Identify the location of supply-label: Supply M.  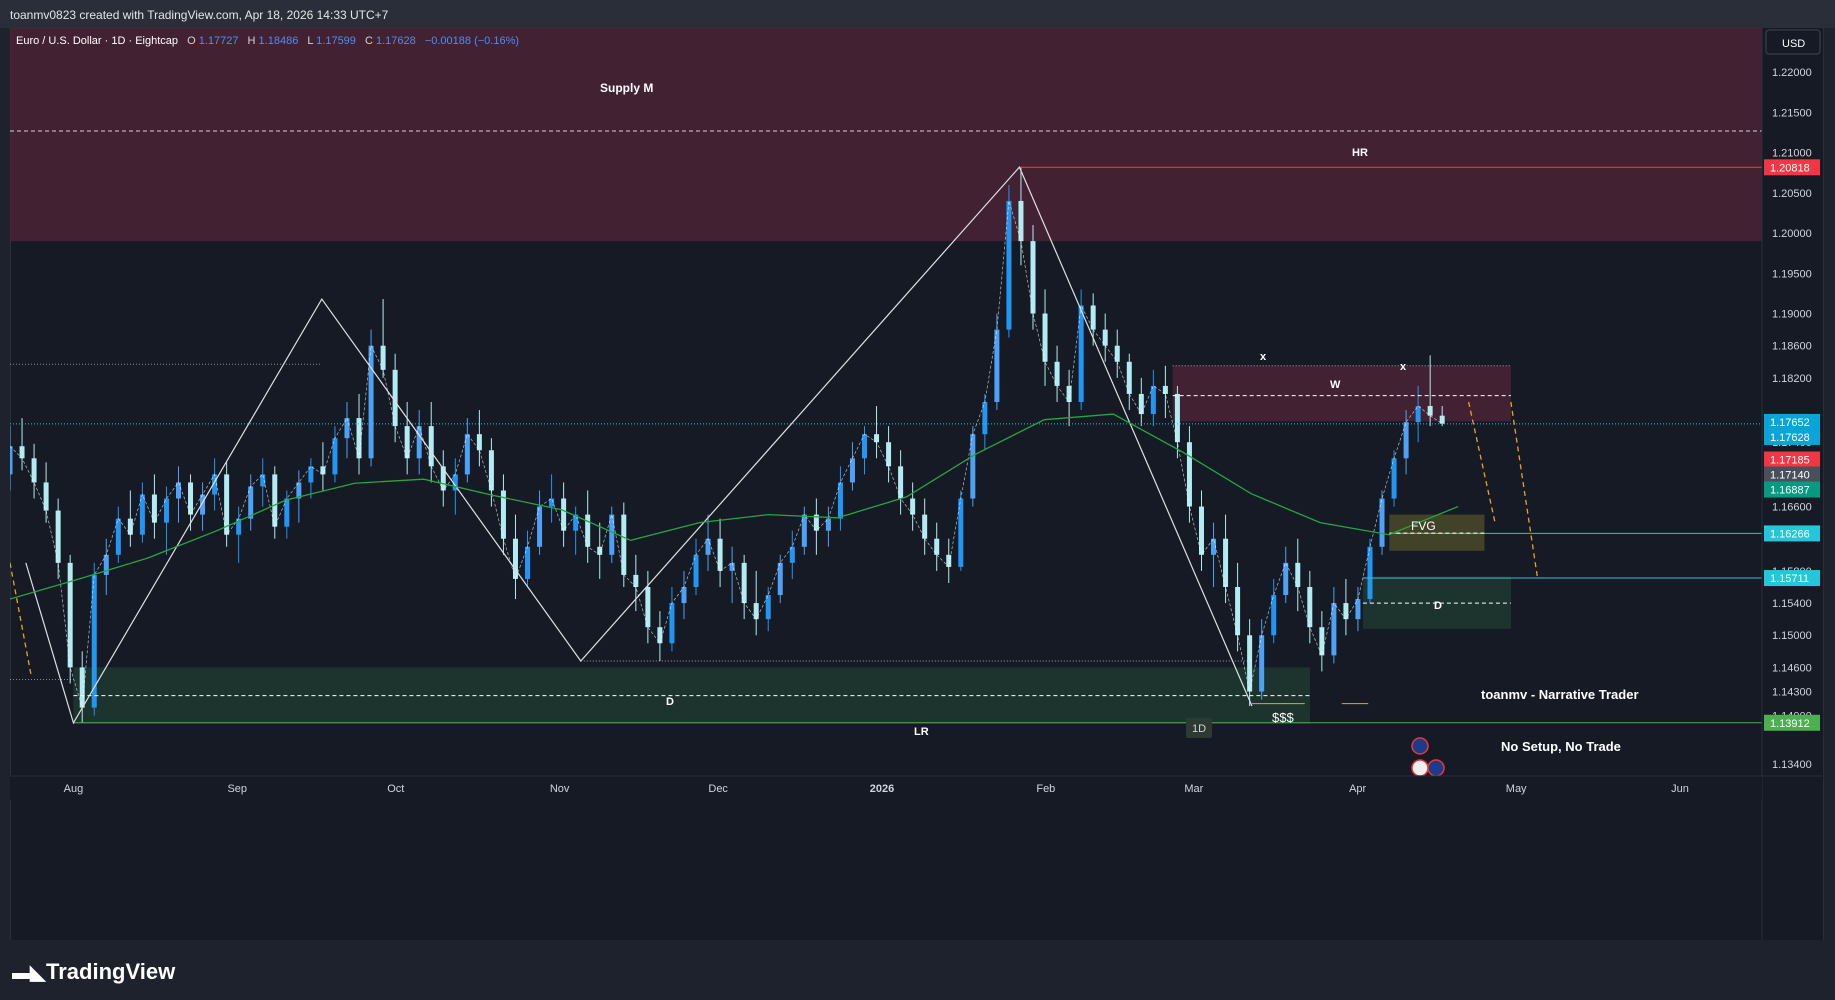
(626, 88).